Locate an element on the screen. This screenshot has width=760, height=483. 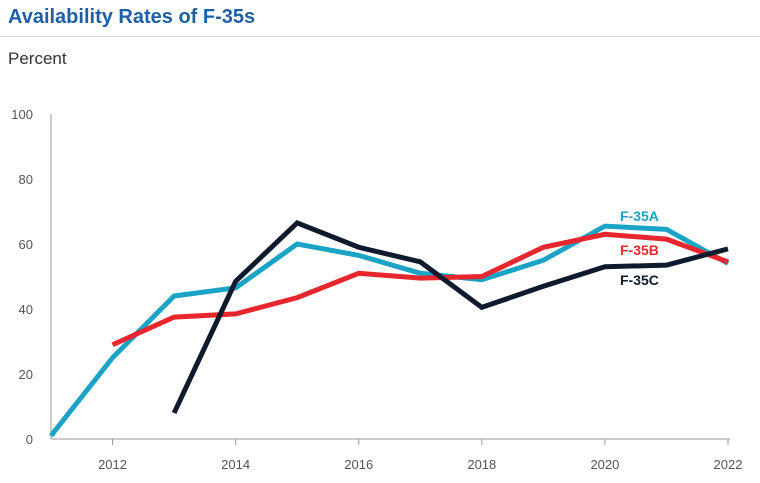
x-tick-label: 2014 is located at coordinates (235, 464).